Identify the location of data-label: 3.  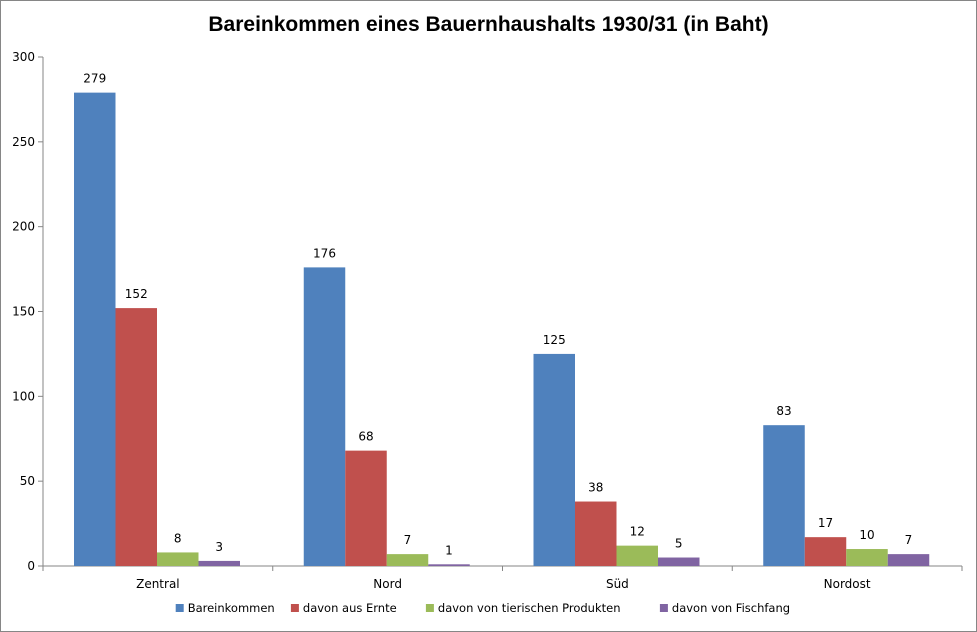
(219, 547).